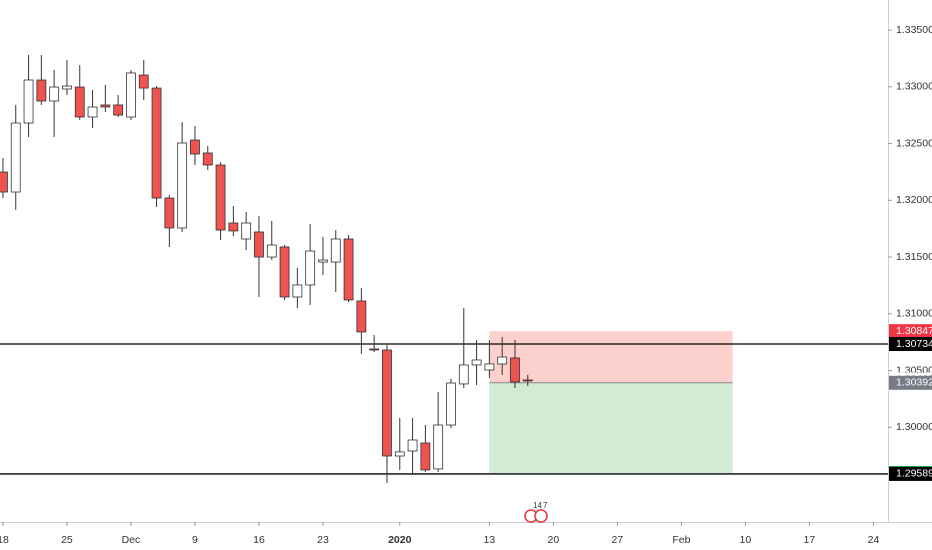 This screenshot has width=932, height=550. What do you see at coordinates (874, 540) in the screenshot?
I see `x-tick-label: 24` at bounding box center [874, 540].